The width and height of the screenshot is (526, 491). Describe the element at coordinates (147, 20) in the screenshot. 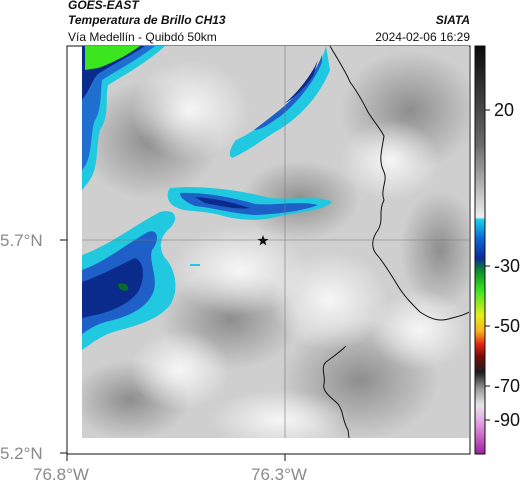

I see `product-title: Temperatura de Brillo CH13` at that location.